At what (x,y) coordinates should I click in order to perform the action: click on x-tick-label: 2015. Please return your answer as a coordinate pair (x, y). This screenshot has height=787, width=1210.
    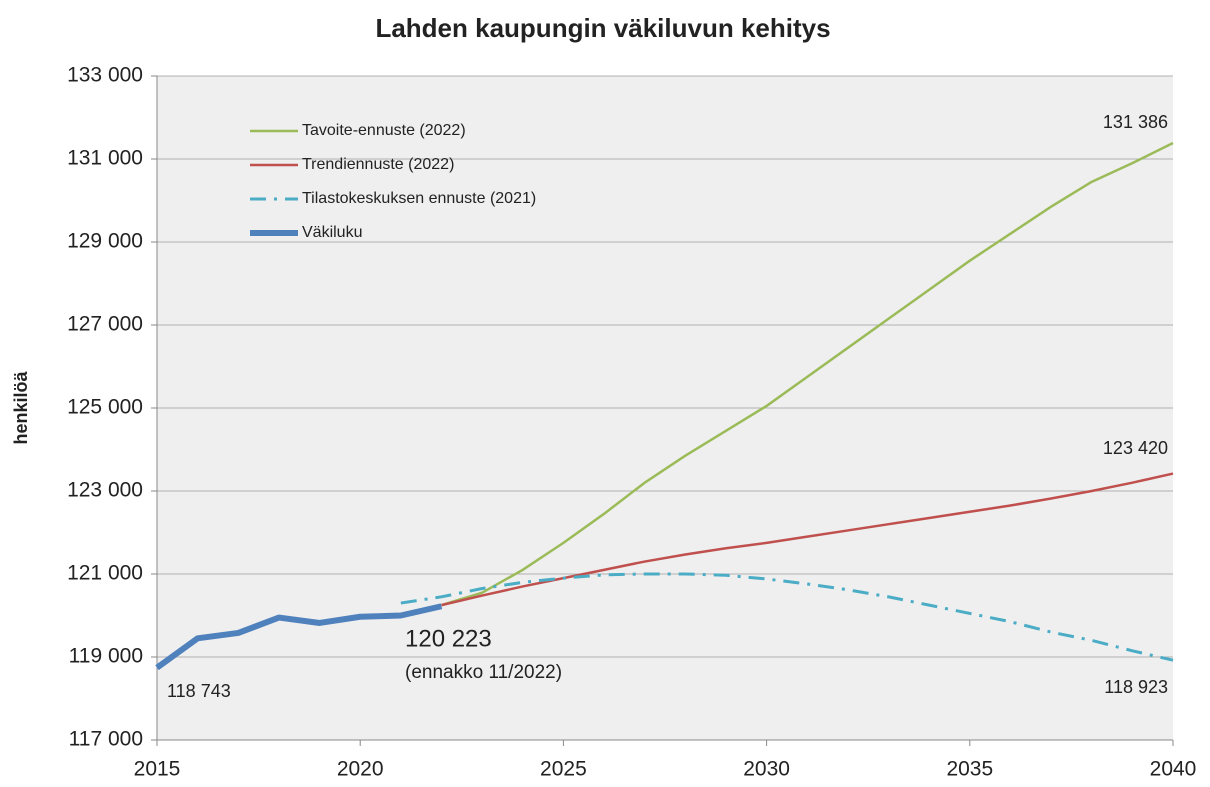
    Looking at the image, I should click on (157, 769).